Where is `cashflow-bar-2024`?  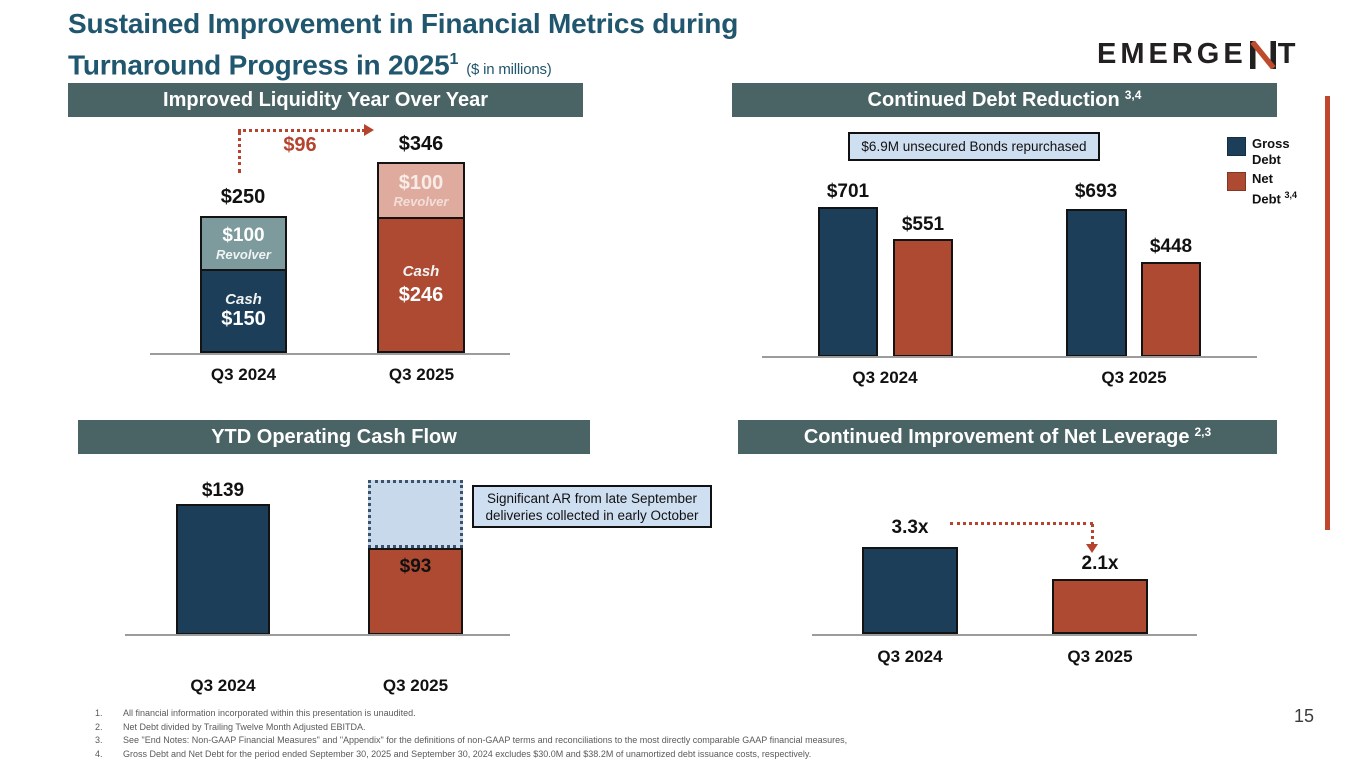 cashflow-bar-2024 is located at coordinates (223, 569).